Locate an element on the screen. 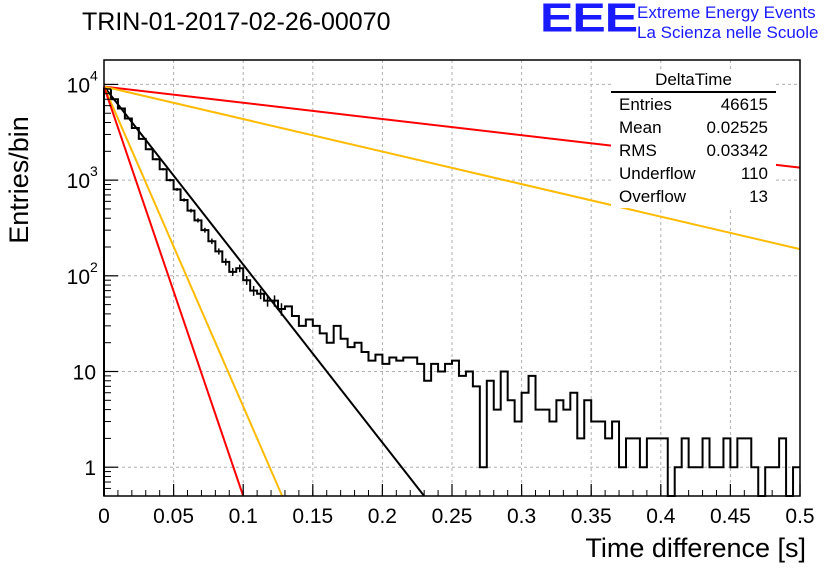 The image size is (836, 572). x-tick-label: 0.45 is located at coordinates (730, 516).